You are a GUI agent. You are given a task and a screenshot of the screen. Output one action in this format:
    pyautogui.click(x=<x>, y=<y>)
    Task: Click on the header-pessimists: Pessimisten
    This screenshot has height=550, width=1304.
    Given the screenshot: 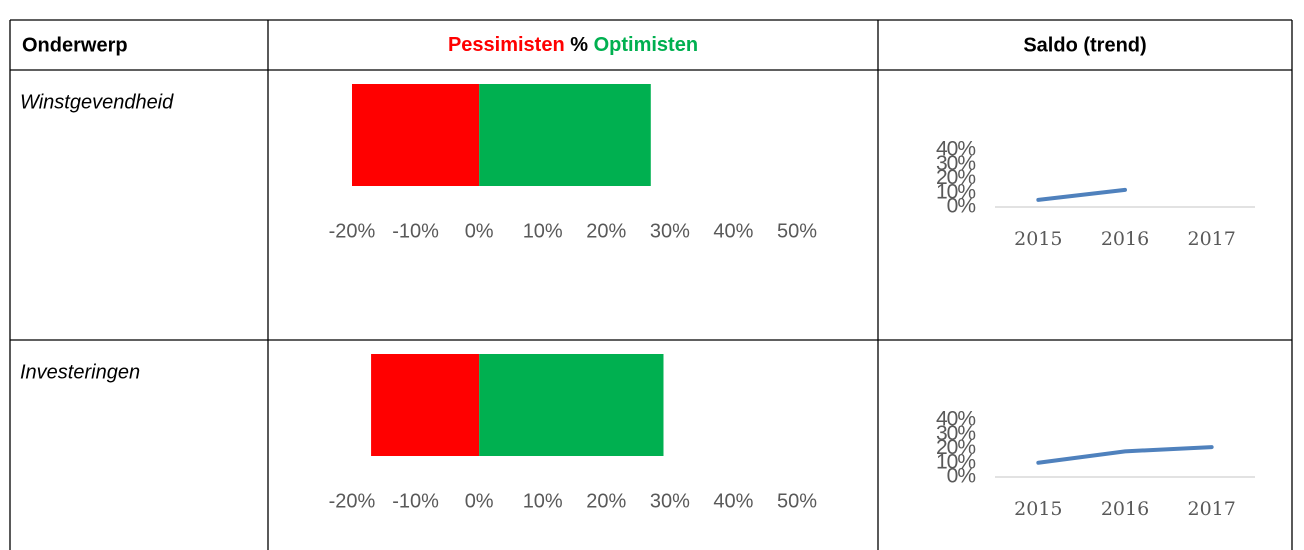 What is the action you would take?
    pyautogui.click(x=506, y=45)
    